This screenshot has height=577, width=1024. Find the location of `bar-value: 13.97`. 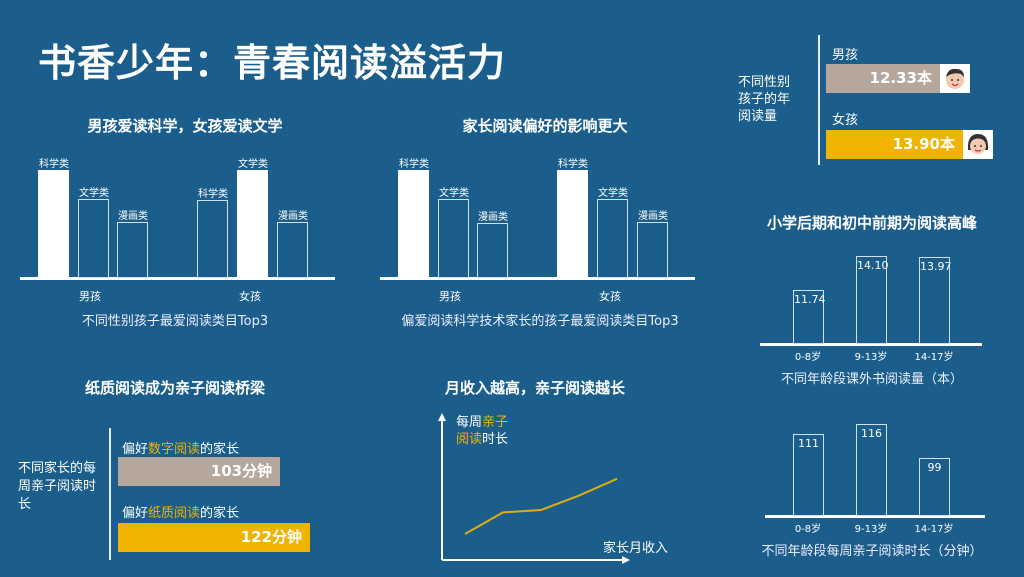

bar-value: 13.97 is located at coordinates (936, 267).